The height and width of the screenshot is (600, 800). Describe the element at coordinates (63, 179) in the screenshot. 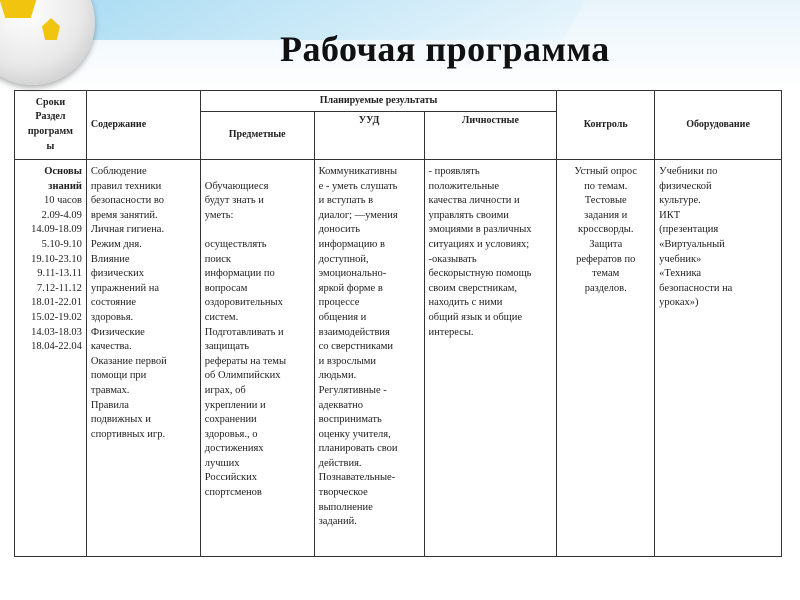

I see `section-name: Основы знаний` at that location.